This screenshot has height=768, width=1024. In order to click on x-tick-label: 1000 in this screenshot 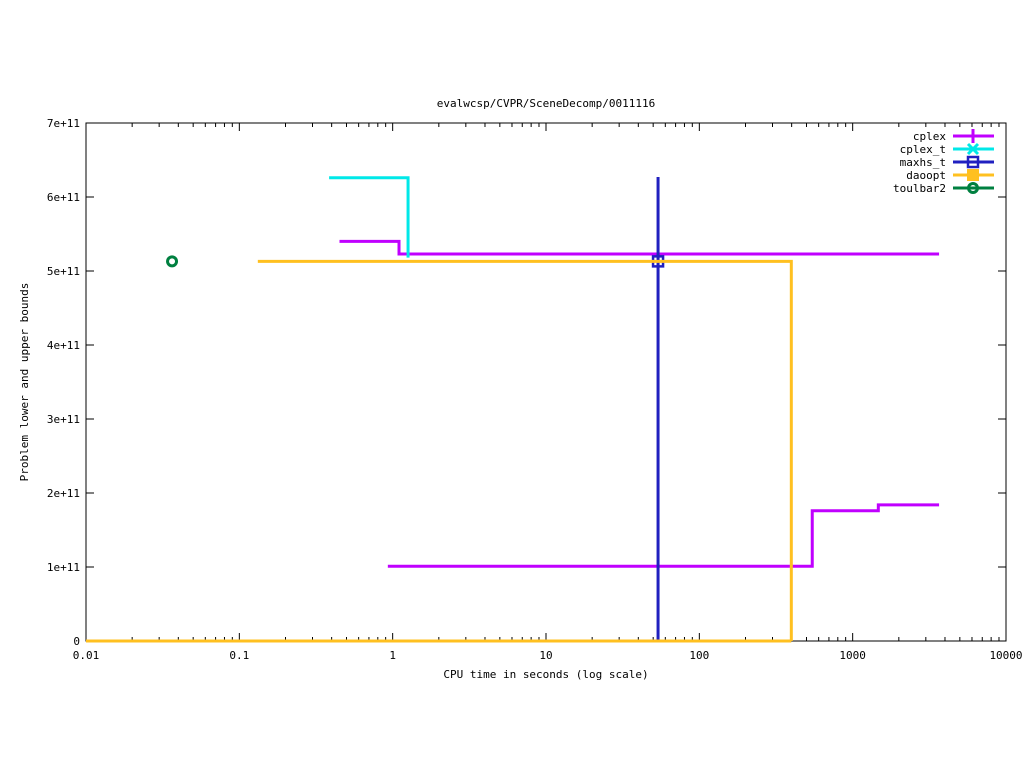, I will do `click(852, 655)`.